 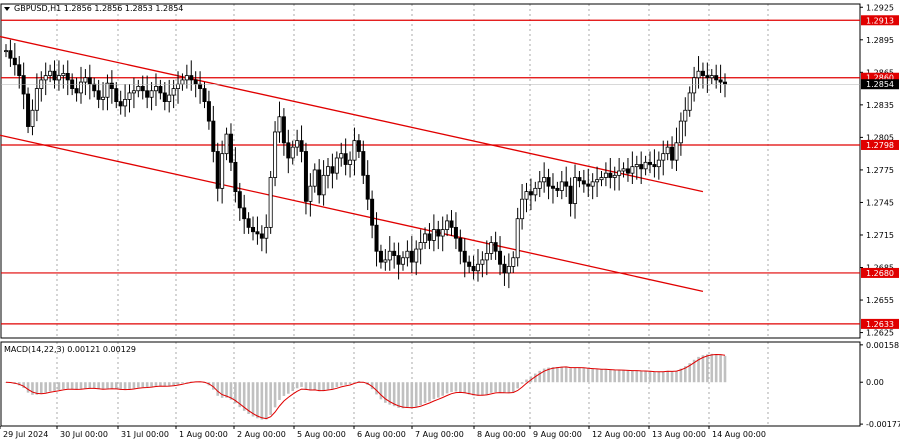 I want to click on macd-y-tick-label: 0.00158, so click(x=882, y=345).